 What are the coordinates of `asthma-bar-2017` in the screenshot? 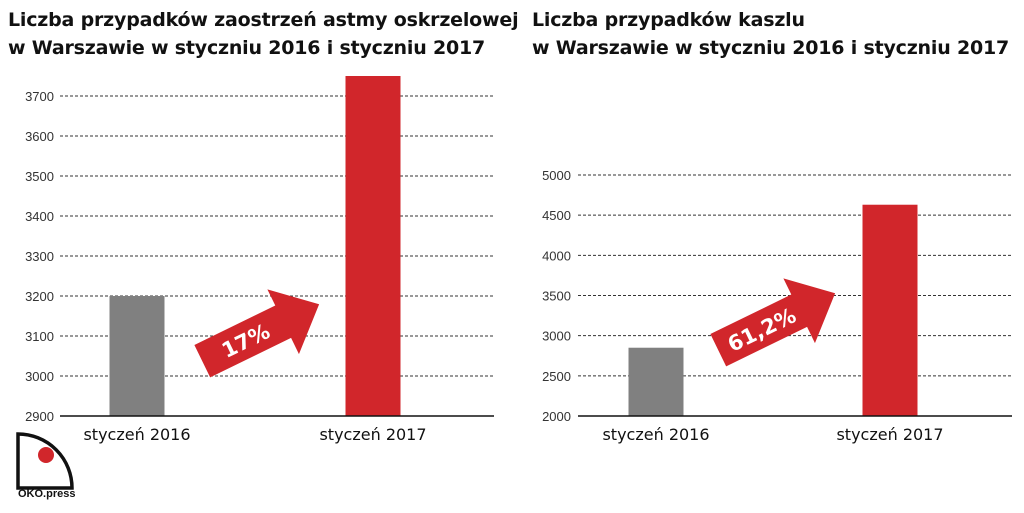 It's located at (373, 246).